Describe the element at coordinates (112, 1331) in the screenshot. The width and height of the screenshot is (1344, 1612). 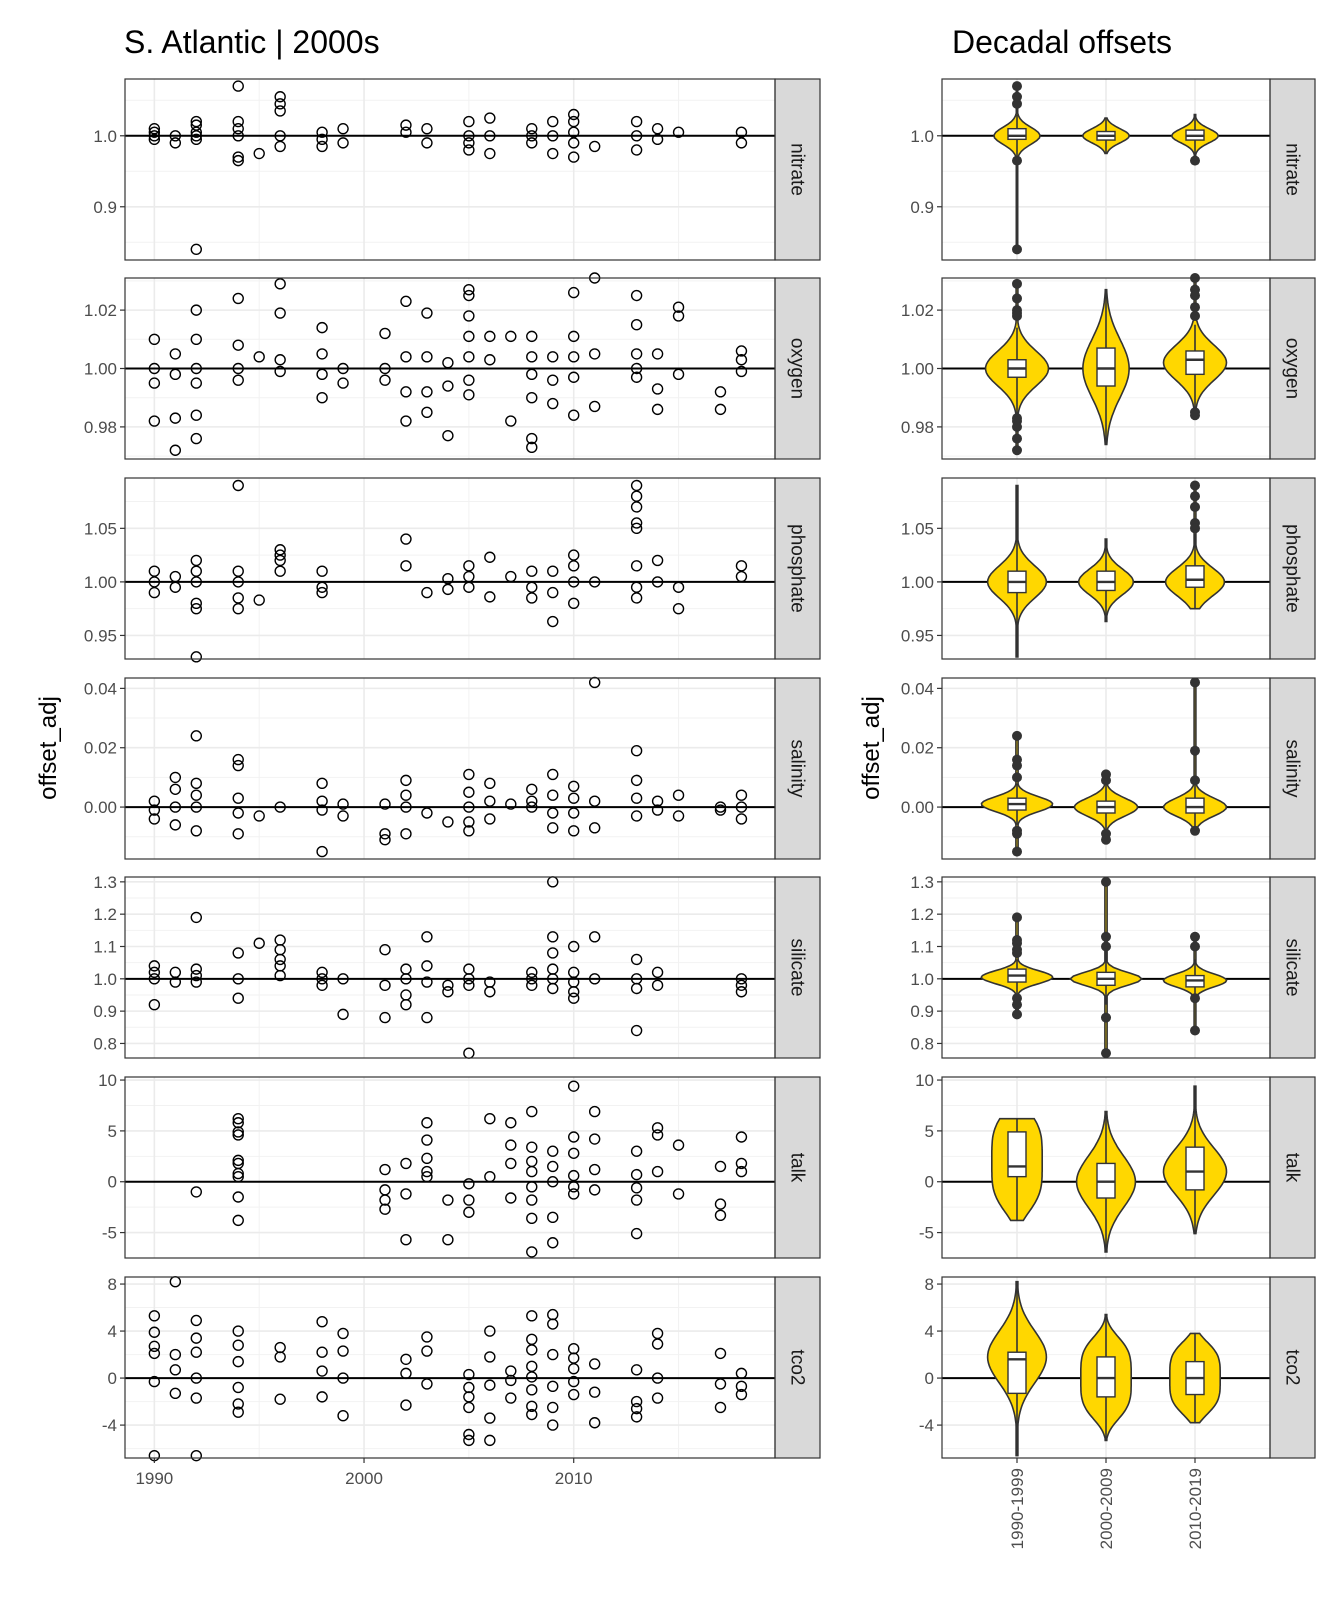
I see `y-tick-label: 4` at that location.